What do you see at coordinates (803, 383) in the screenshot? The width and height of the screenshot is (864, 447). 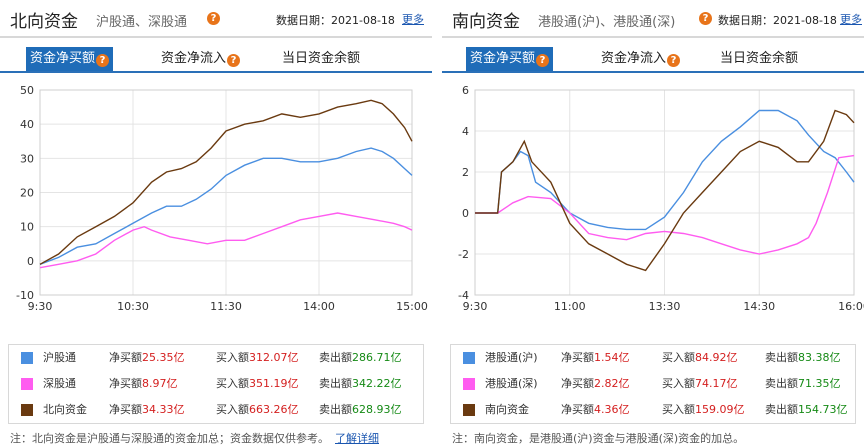 I see `sell-cell: 卖出额71.35亿` at bounding box center [803, 383].